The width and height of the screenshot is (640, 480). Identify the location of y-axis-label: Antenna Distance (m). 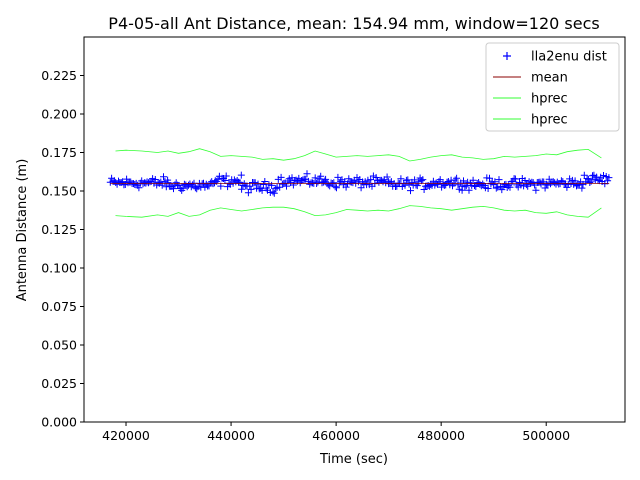
(22, 230).